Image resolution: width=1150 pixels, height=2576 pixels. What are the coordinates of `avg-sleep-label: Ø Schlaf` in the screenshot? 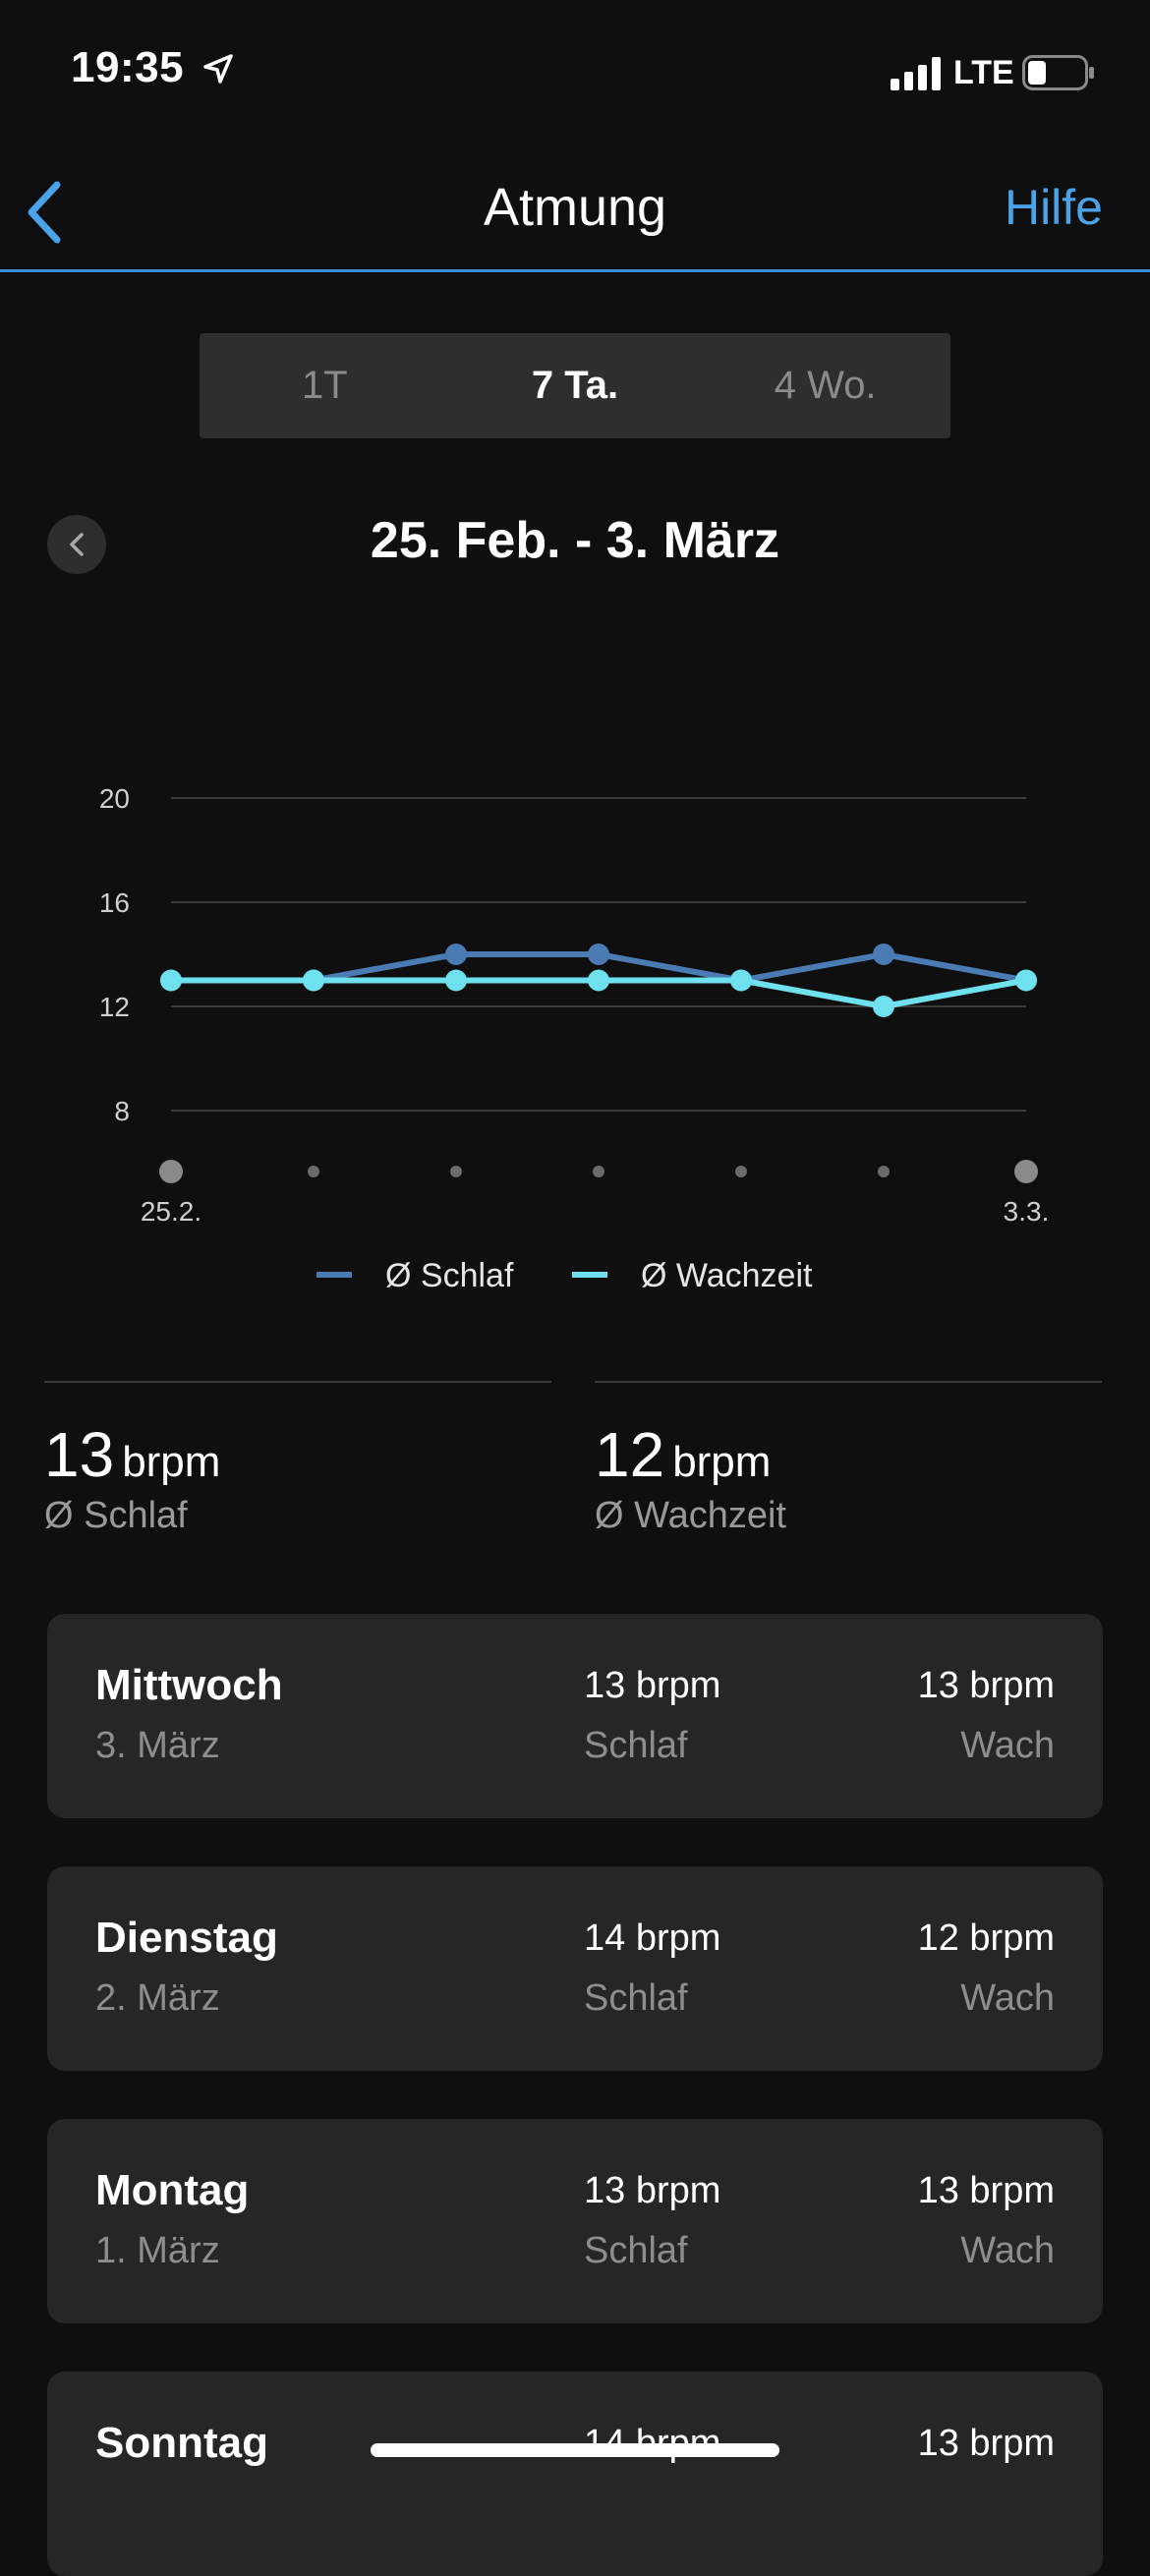 It's located at (116, 1515).